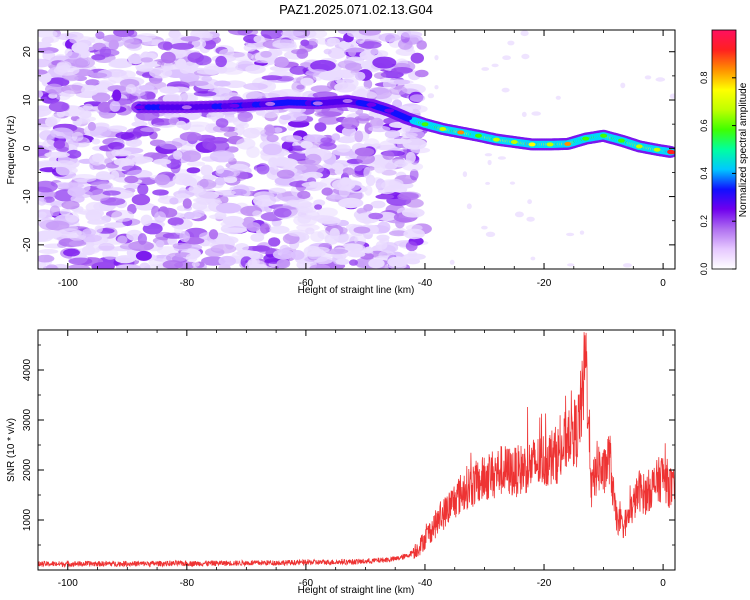  Describe the element at coordinates (663, 583) in the screenshot. I see `x-tick-label: 0` at that location.